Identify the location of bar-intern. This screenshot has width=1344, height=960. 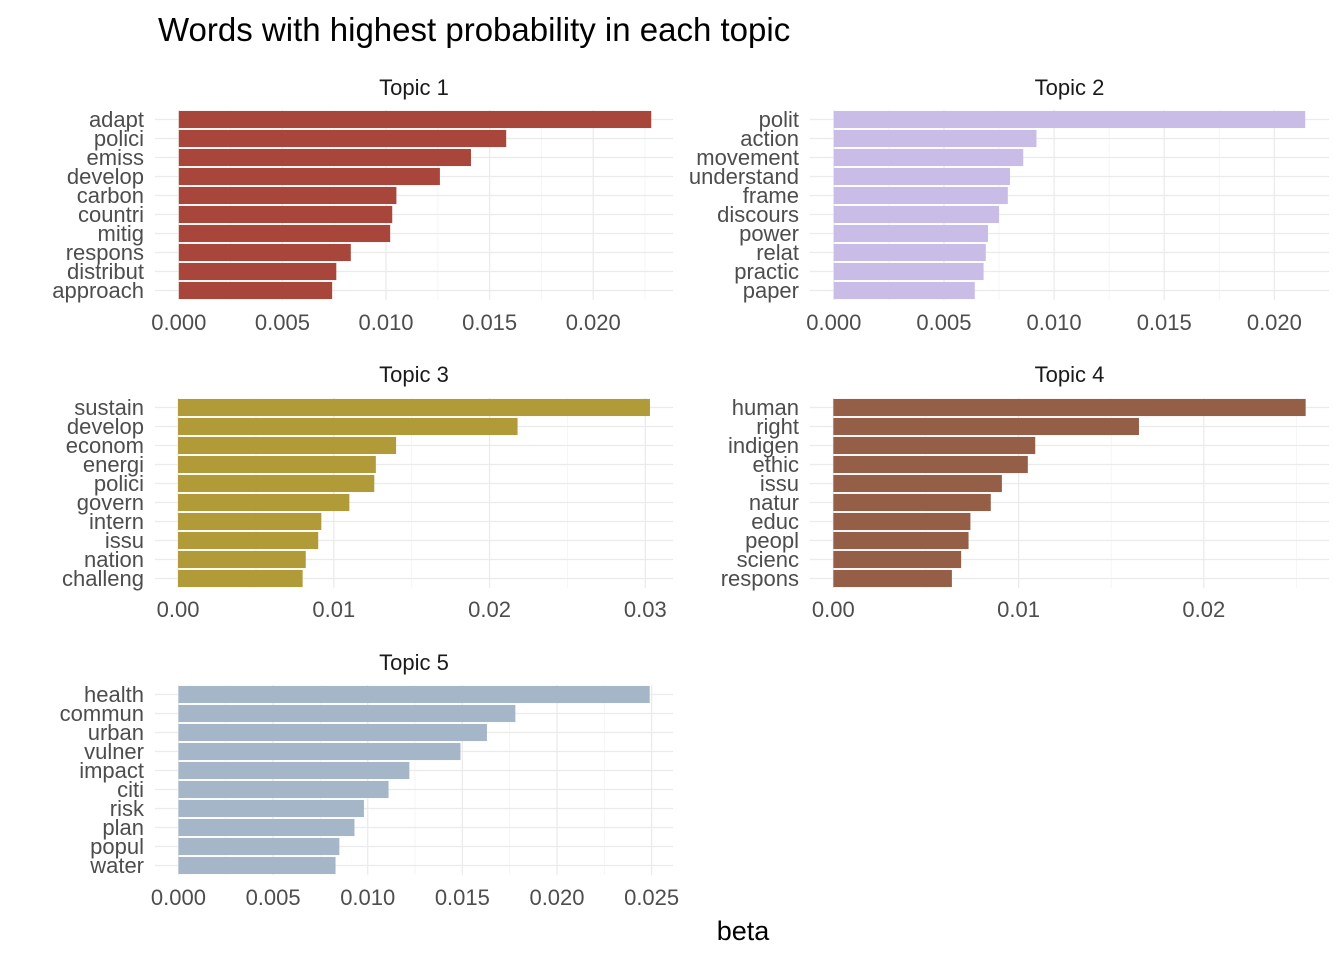
(250, 521).